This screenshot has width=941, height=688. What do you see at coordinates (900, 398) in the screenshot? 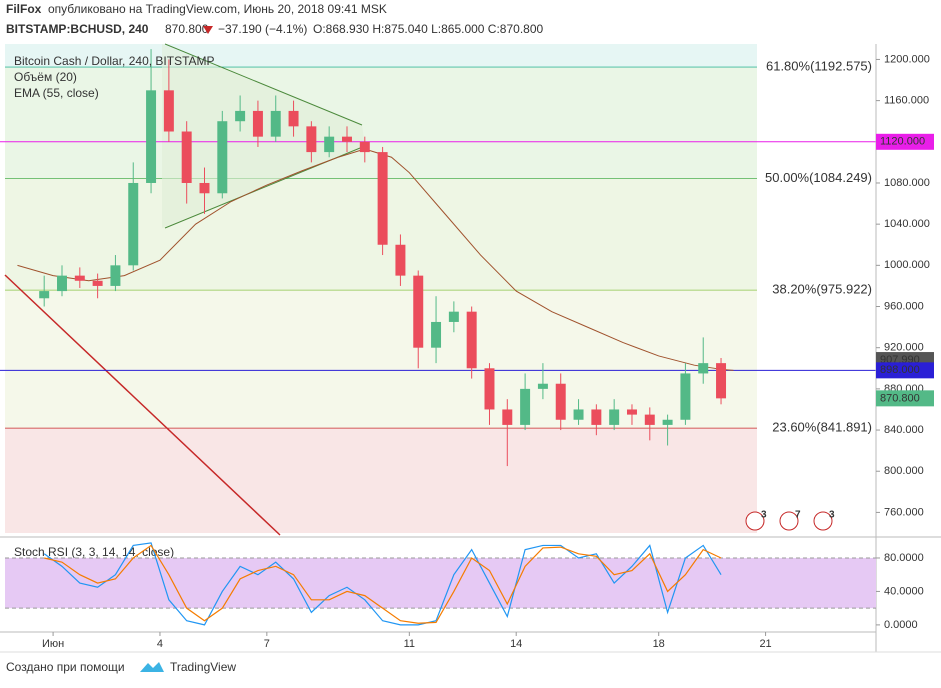
I see `price-tag-label: 870.800` at bounding box center [900, 398].